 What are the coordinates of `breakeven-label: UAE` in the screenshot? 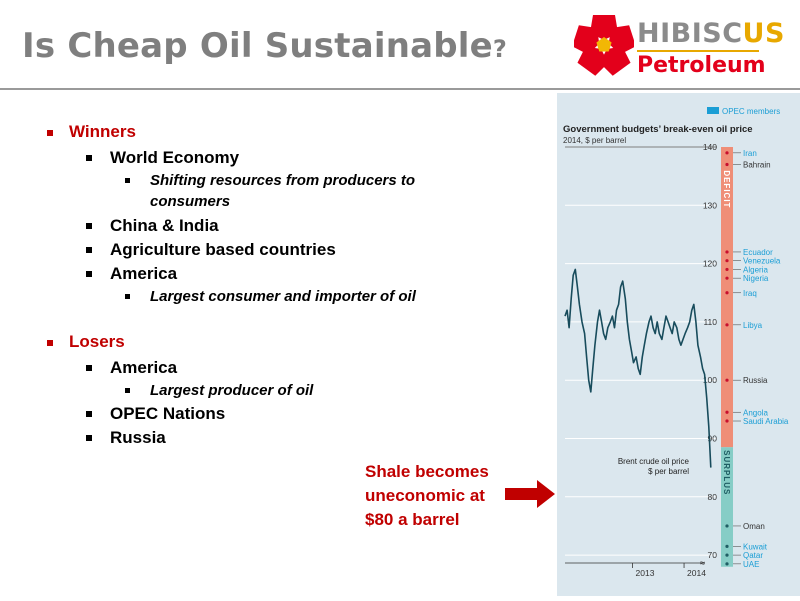 It's located at (751, 564).